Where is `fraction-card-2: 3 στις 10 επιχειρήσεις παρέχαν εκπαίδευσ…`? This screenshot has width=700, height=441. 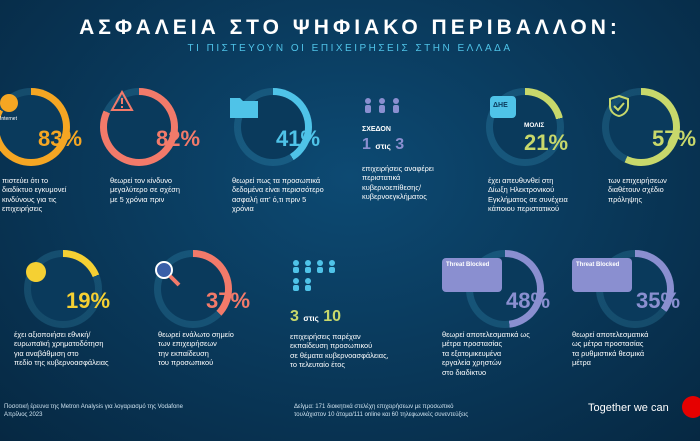 fraction-card-2: 3 στις 10 επιχειρήσεις παρέχαν εκπαίδευσ… is located at coordinates (358, 319).